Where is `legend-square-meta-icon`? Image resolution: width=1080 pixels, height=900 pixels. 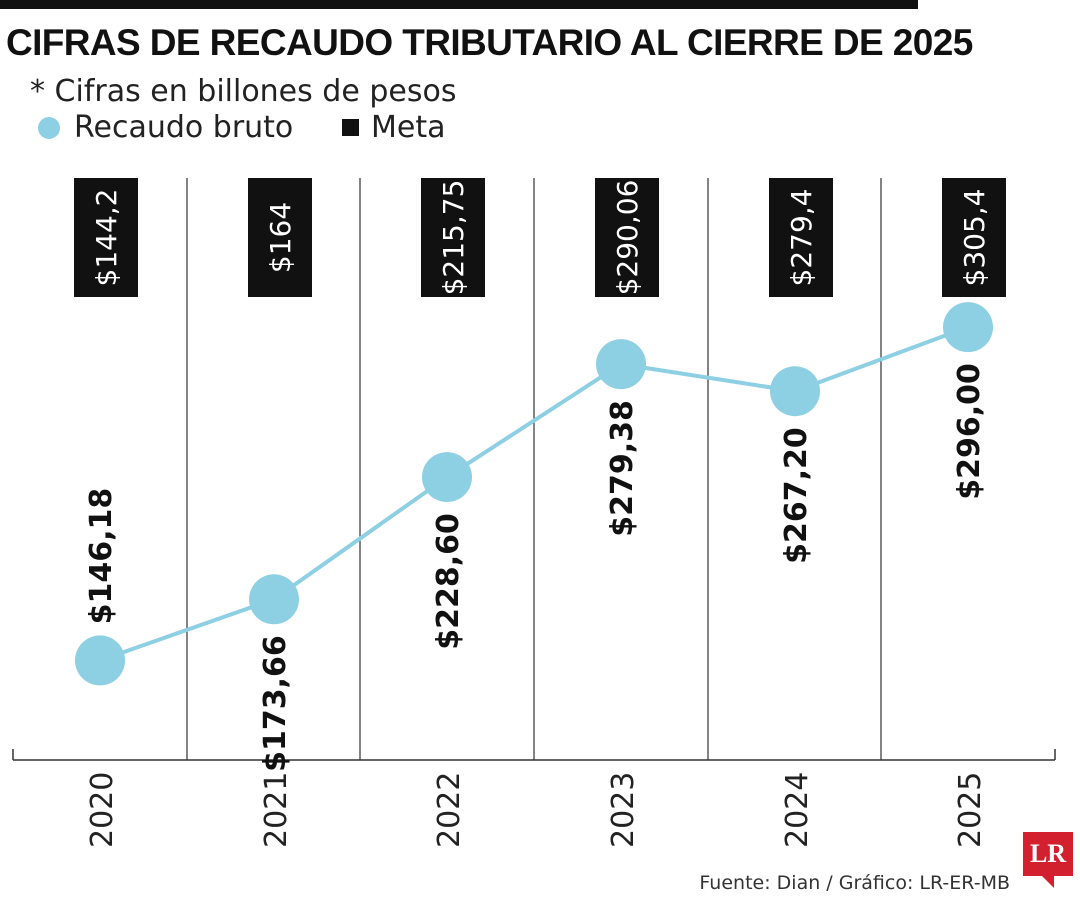 legend-square-meta-icon is located at coordinates (350, 127).